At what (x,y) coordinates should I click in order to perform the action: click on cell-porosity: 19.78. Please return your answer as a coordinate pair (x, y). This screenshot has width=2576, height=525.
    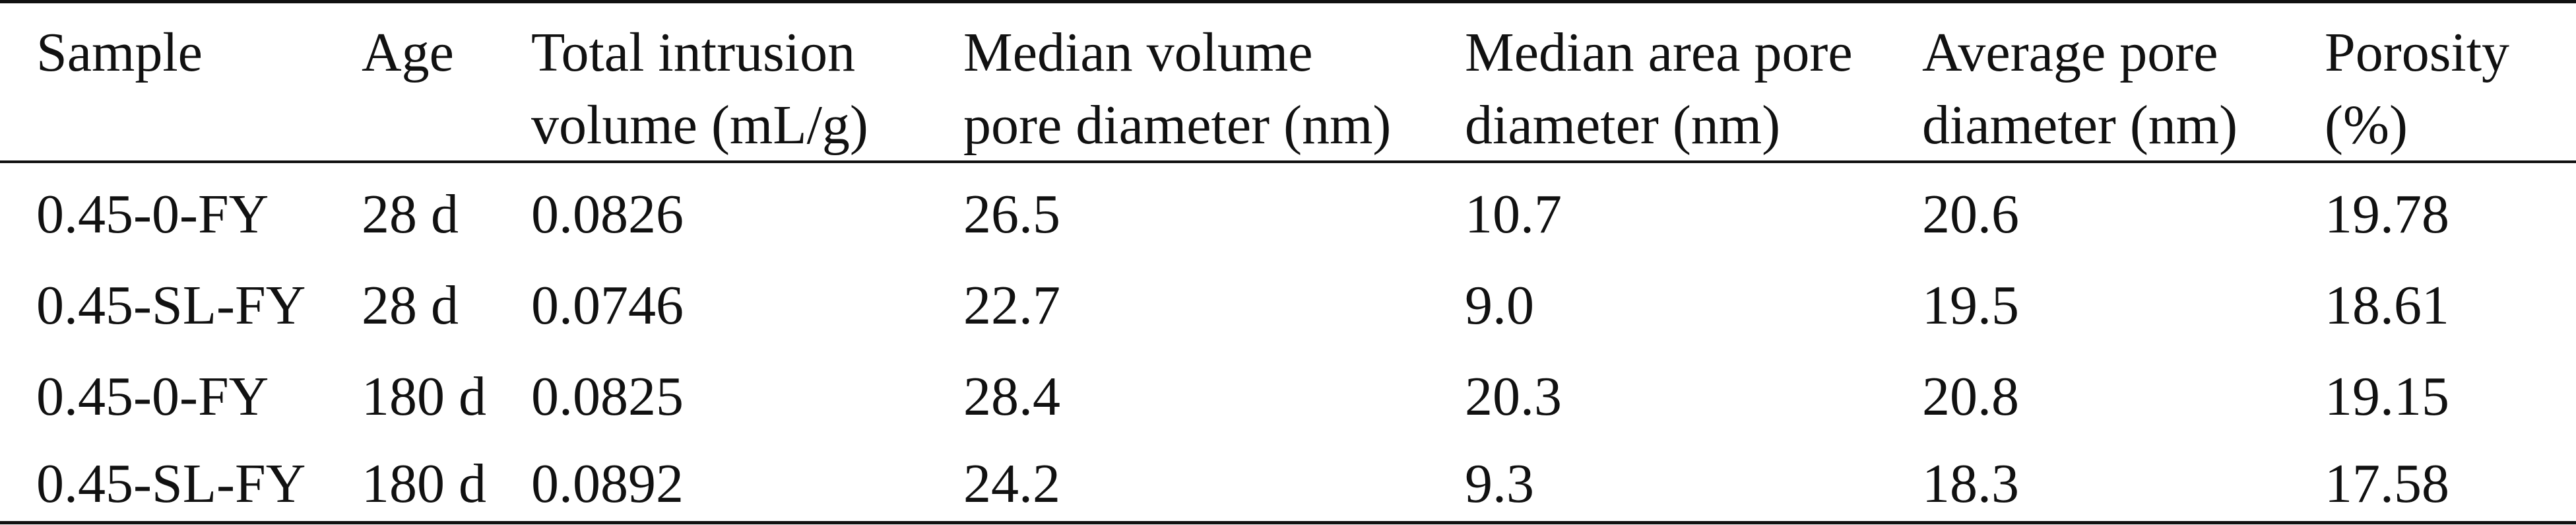
    Looking at the image, I should click on (2387, 214).